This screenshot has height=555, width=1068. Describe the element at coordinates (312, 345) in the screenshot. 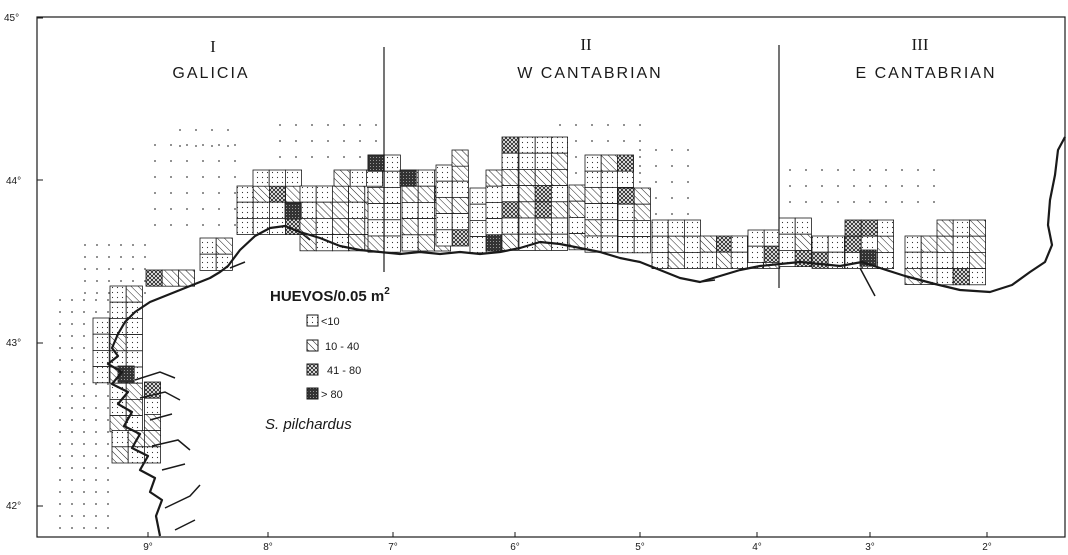

I see `legend-swatch-mid` at that location.